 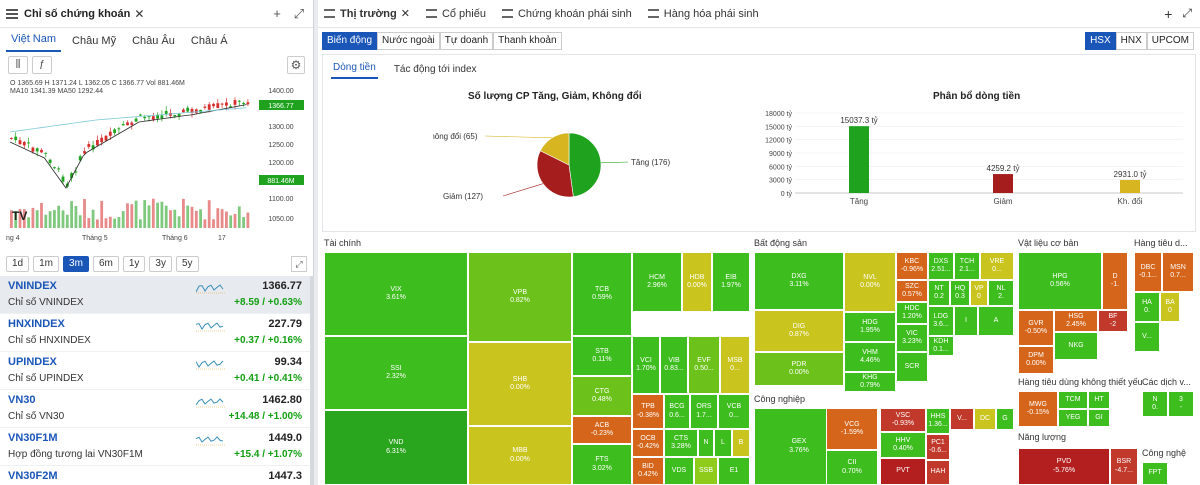 I want to click on tab-europe: Châu Âu, so click(x=153, y=41).